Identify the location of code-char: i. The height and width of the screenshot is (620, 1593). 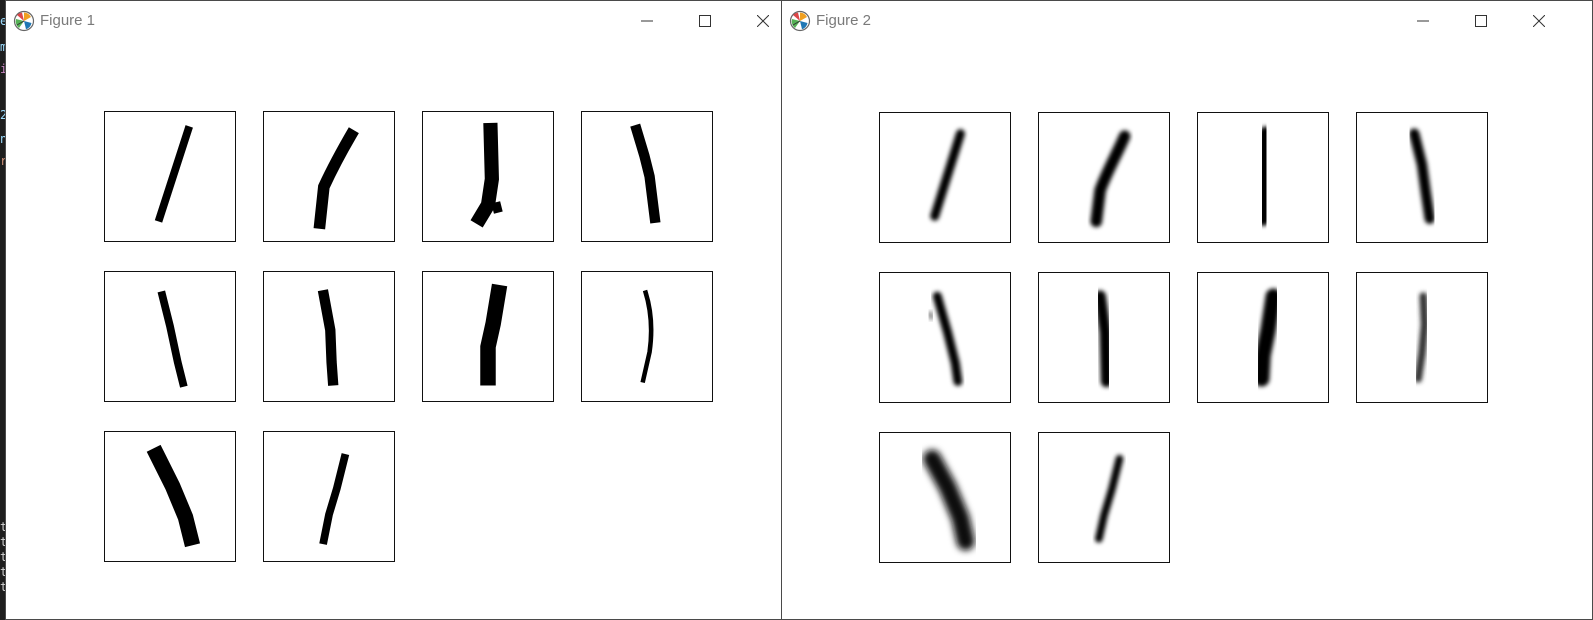
(4, 69).